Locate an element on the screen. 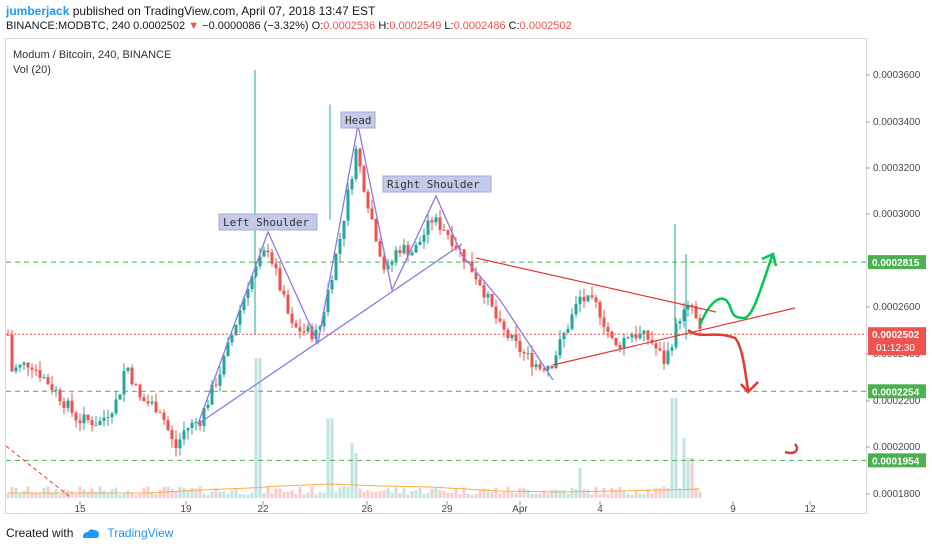 This screenshot has width=932, height=550. level-label: 0.0002254 is located at coordinates (896, 392).